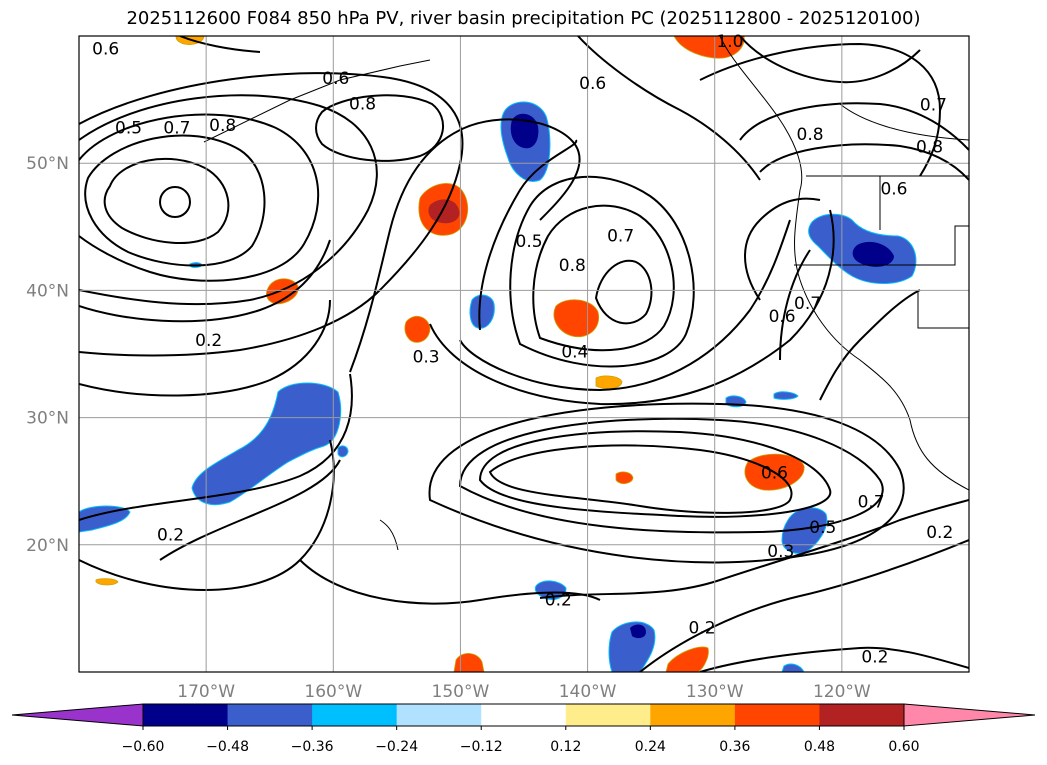  What do you see at coordinates (969, 715) in the screenshot?
I see `colorbar-extend-max` at bounding box center [969, 715].